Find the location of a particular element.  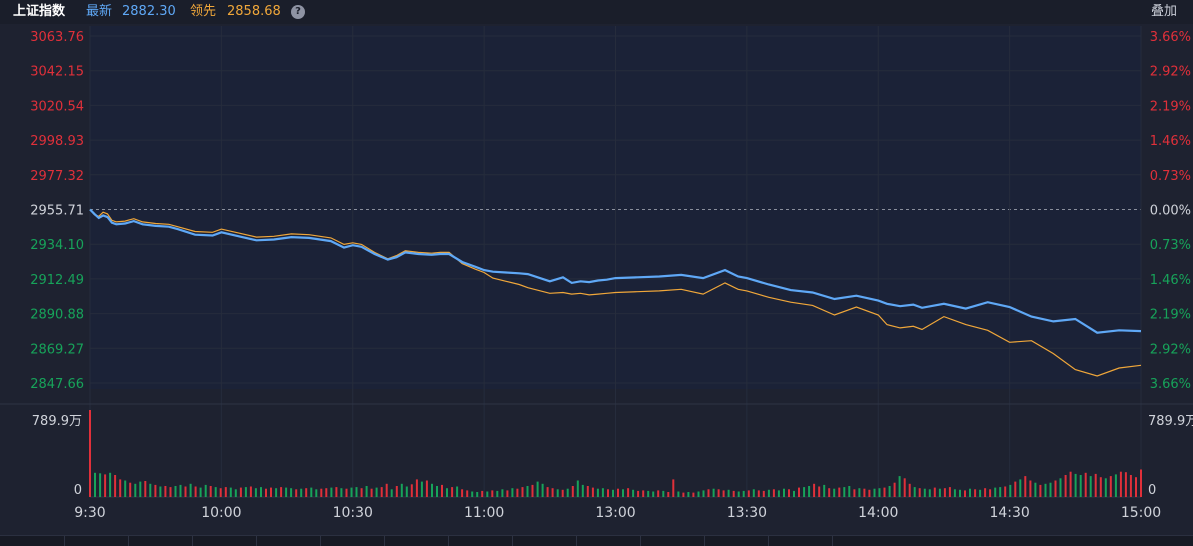

question-circle-icon: ? is located at coordinates (298, 12).